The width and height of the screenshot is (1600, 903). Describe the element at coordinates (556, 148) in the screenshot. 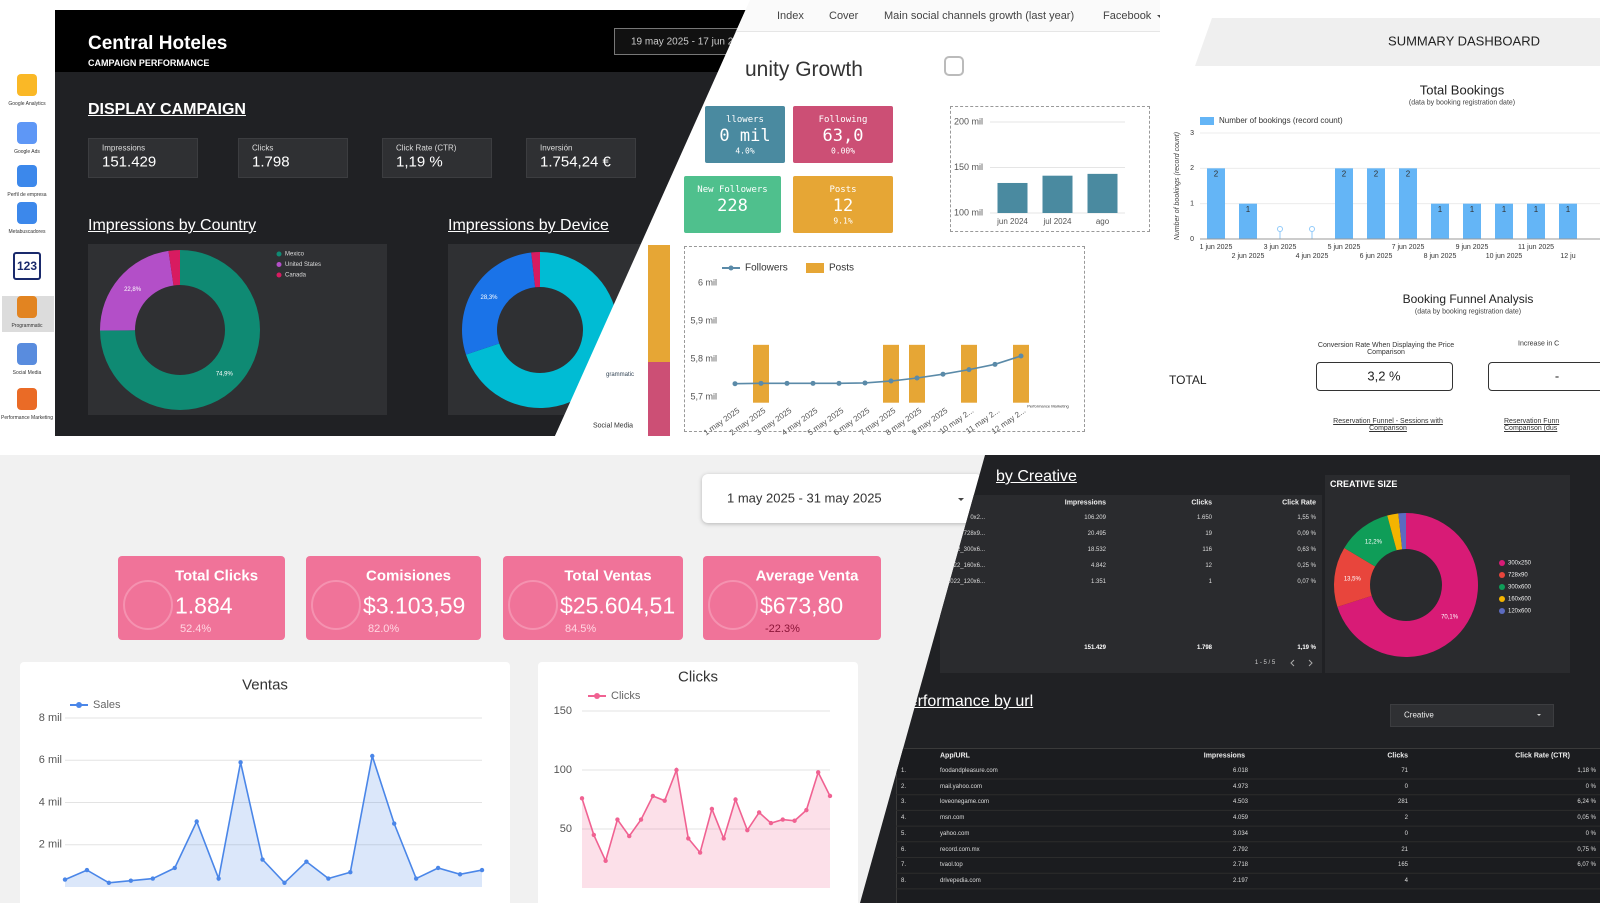

I see `kpi-label: Inversión` at that location.